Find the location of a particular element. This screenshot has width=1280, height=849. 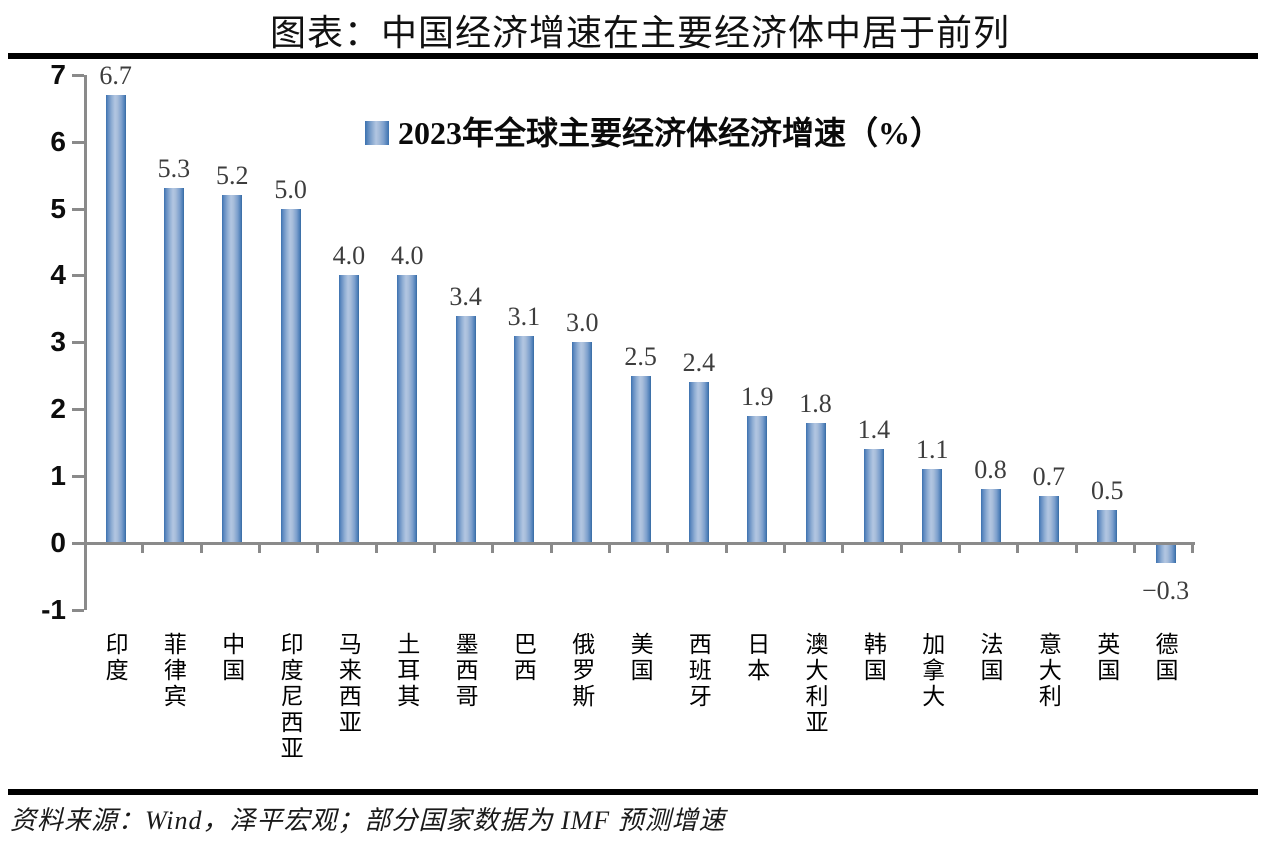

x-category-label: 巴西 is located at coordinates (523, 658).